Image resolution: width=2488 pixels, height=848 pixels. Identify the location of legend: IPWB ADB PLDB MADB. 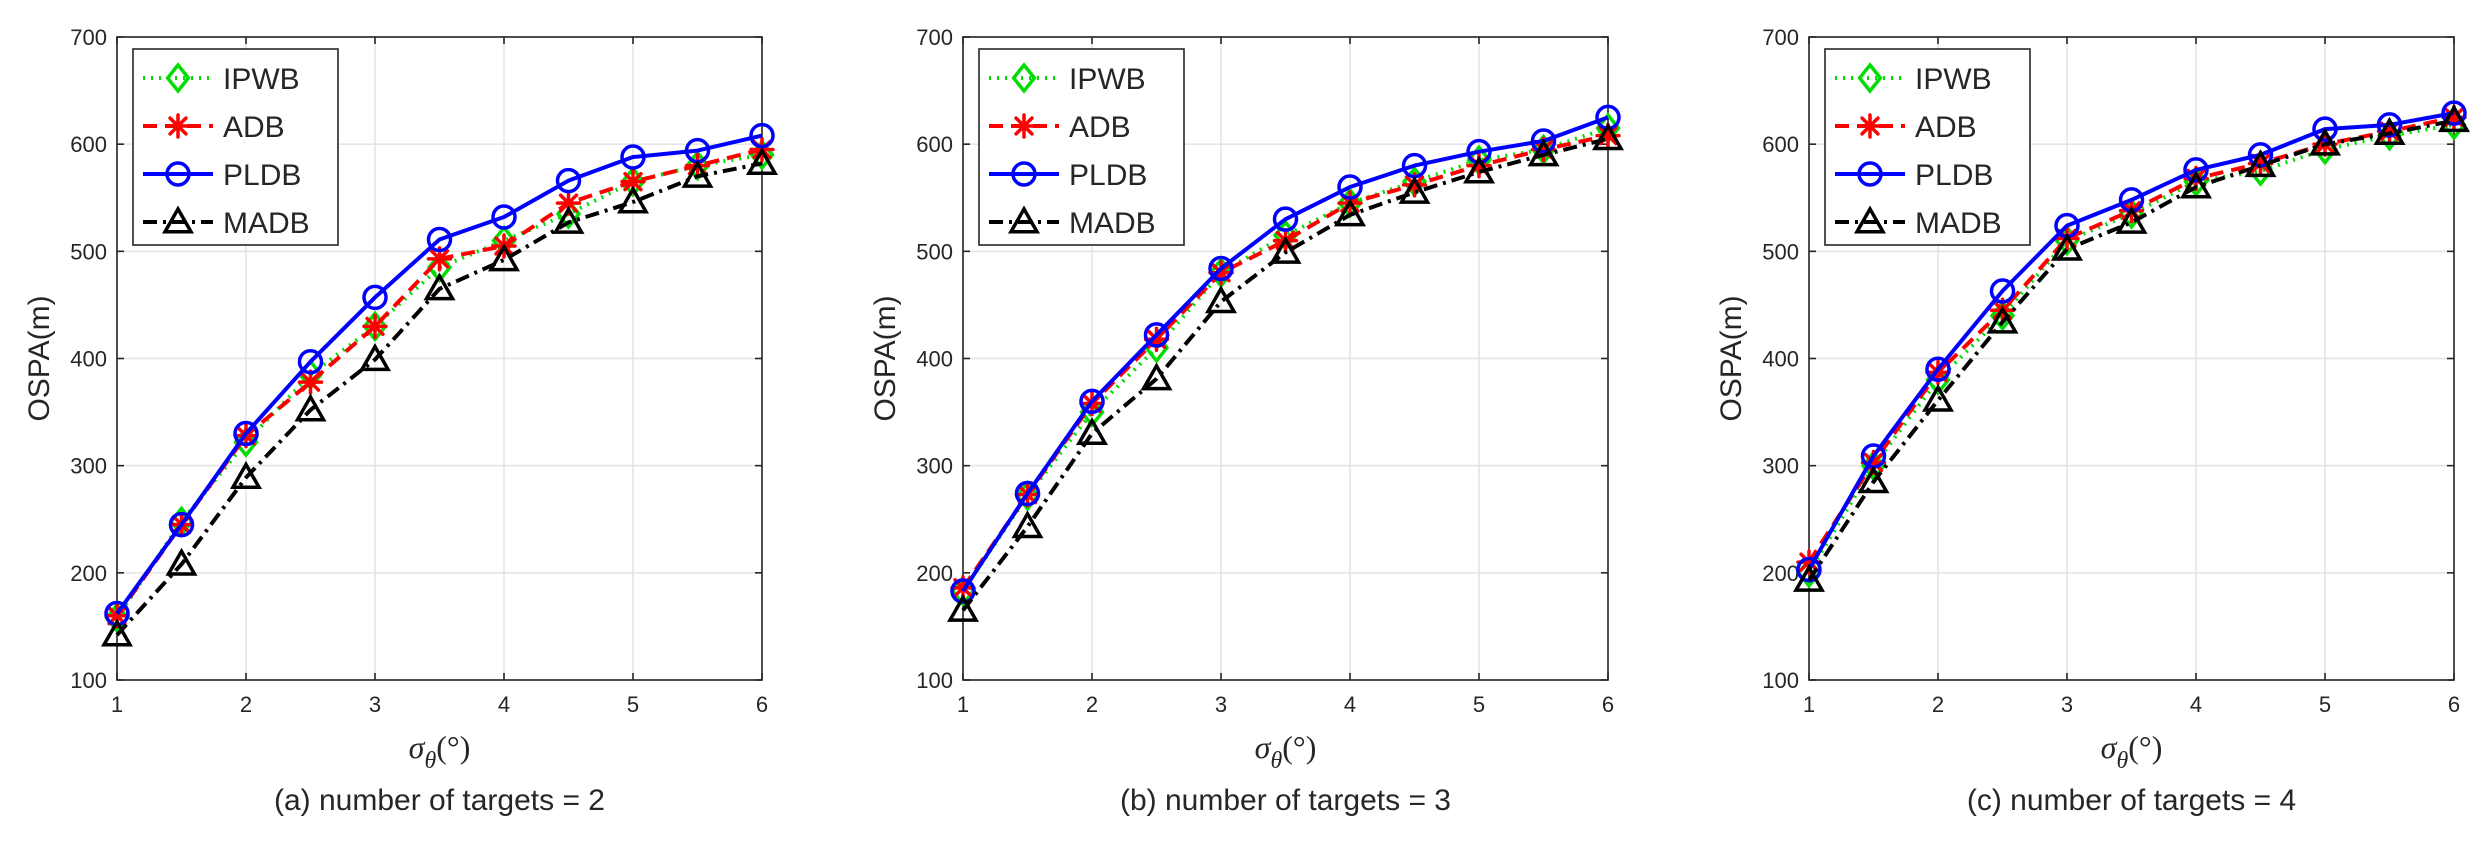
(235, 147).